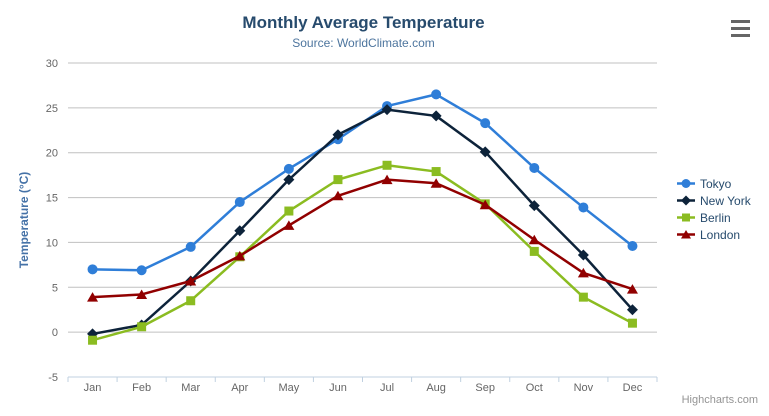  Describe the element at coordinates (485, 204) in the screenshot. I see `data-point-london-sep` at that location.